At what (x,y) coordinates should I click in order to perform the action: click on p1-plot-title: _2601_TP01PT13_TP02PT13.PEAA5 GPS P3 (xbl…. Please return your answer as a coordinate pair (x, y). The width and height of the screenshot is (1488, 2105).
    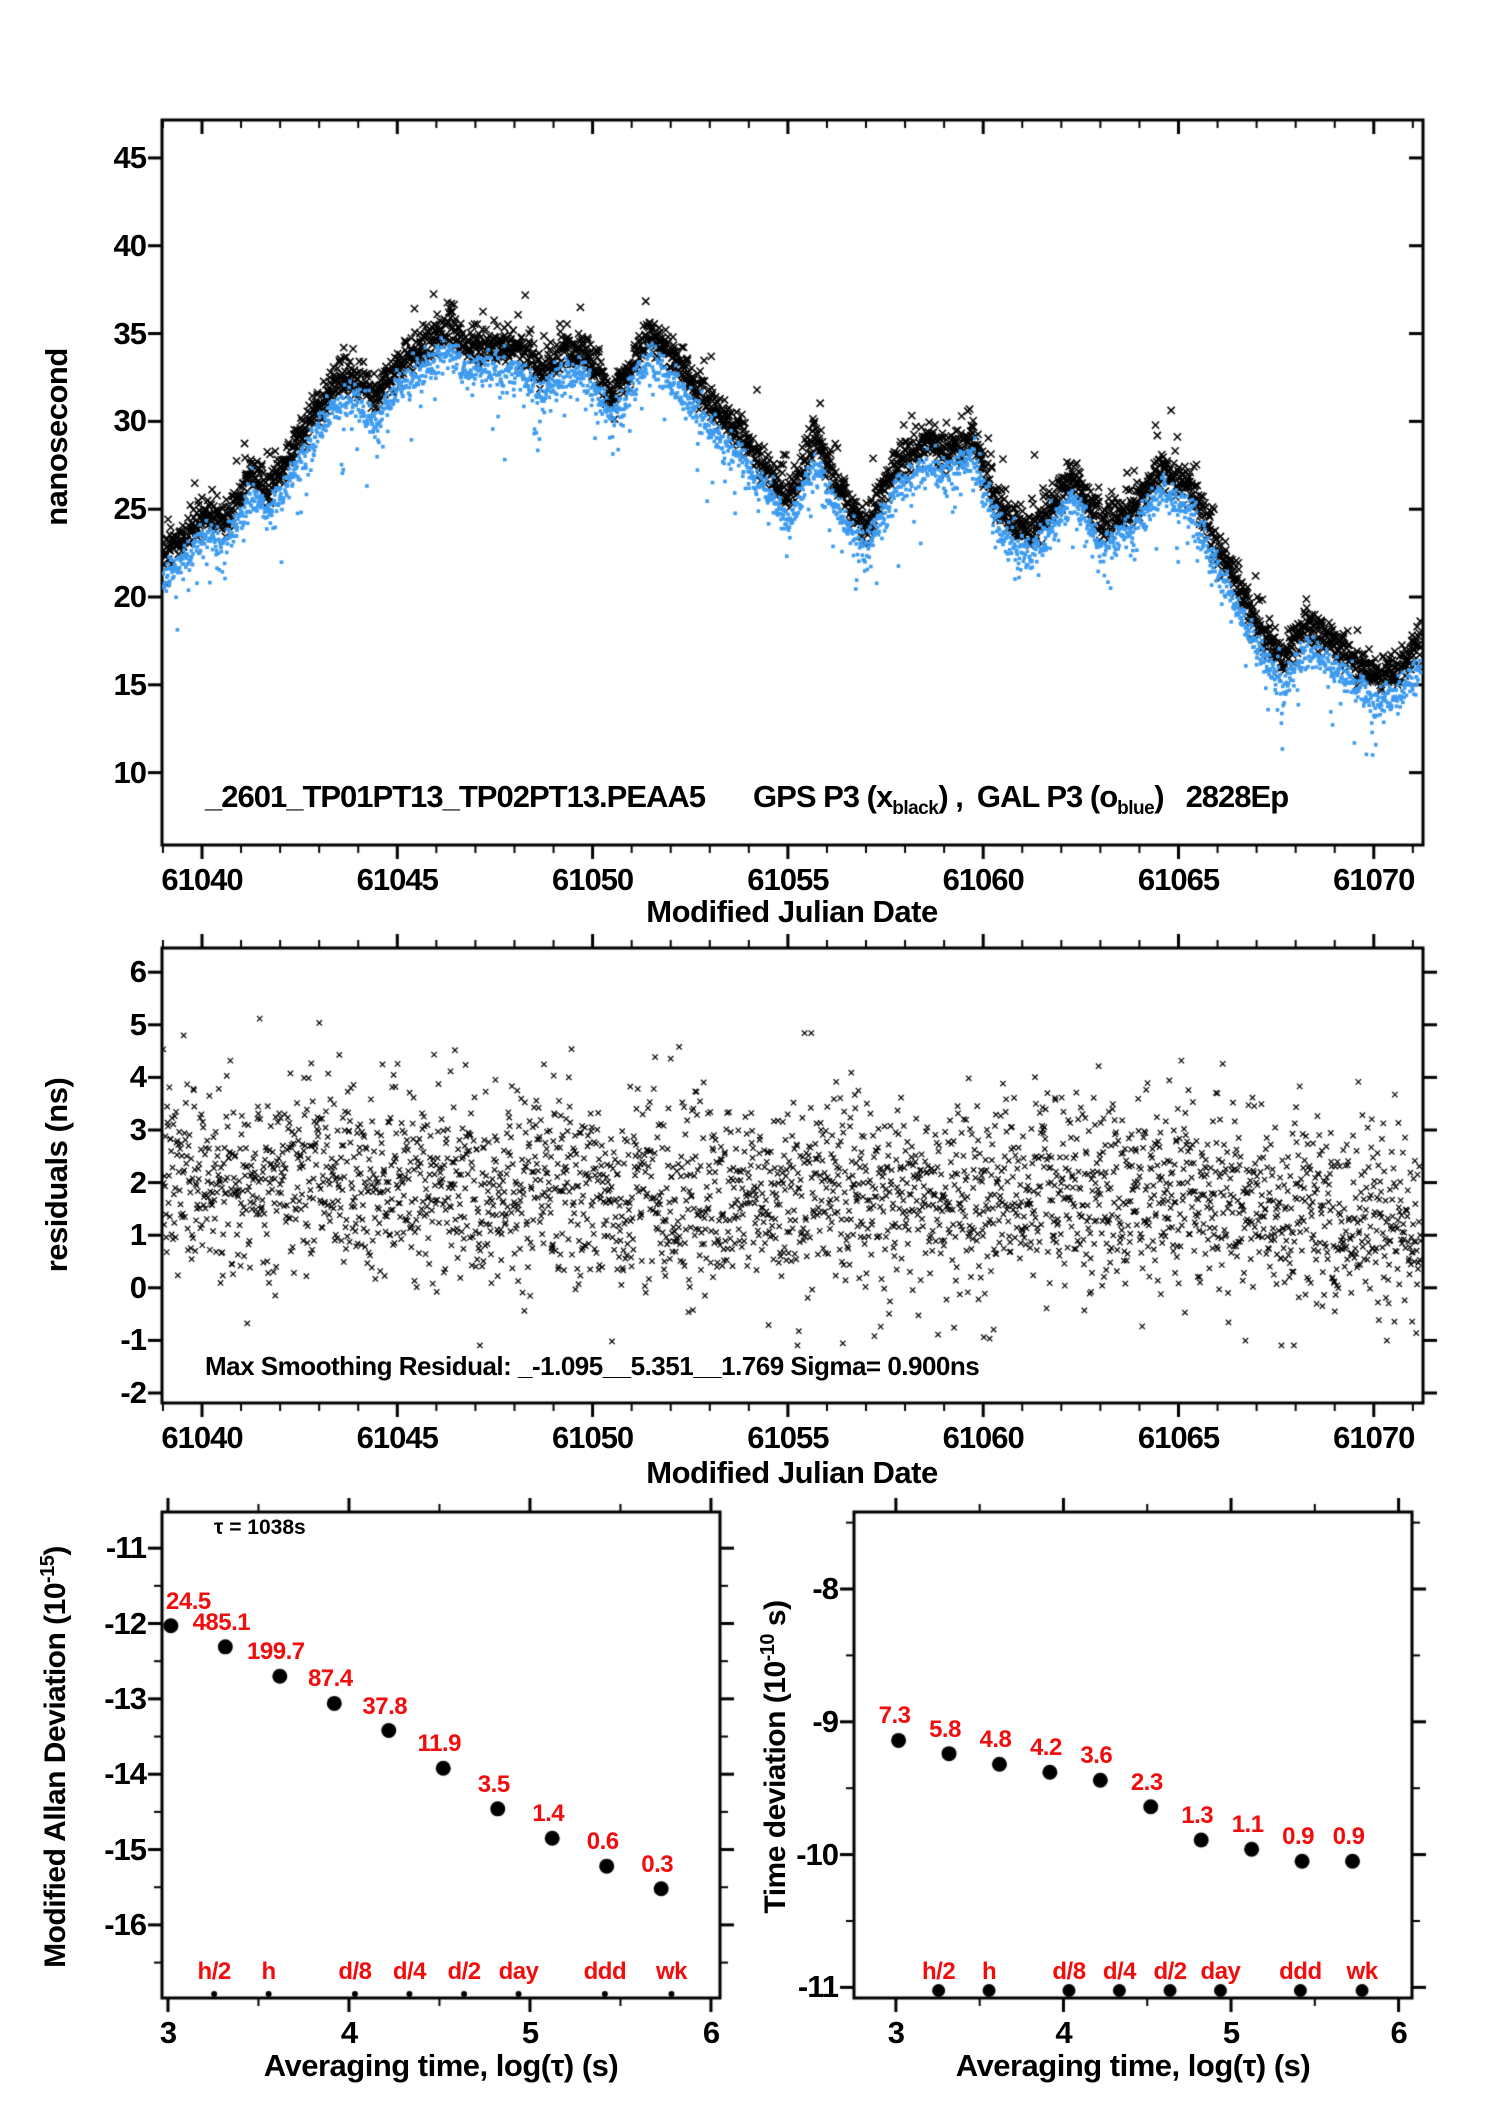
    Looking at the image, I should click on (747, 799).